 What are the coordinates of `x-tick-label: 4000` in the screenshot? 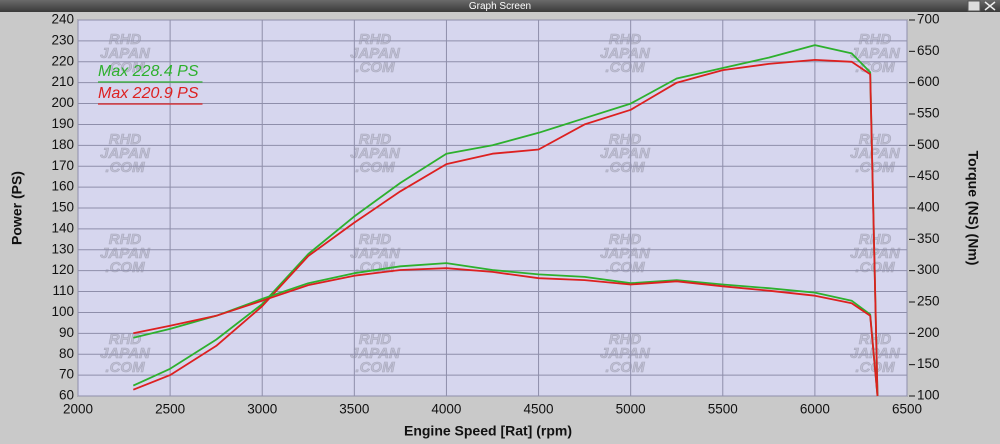 It's located at (446, 409).